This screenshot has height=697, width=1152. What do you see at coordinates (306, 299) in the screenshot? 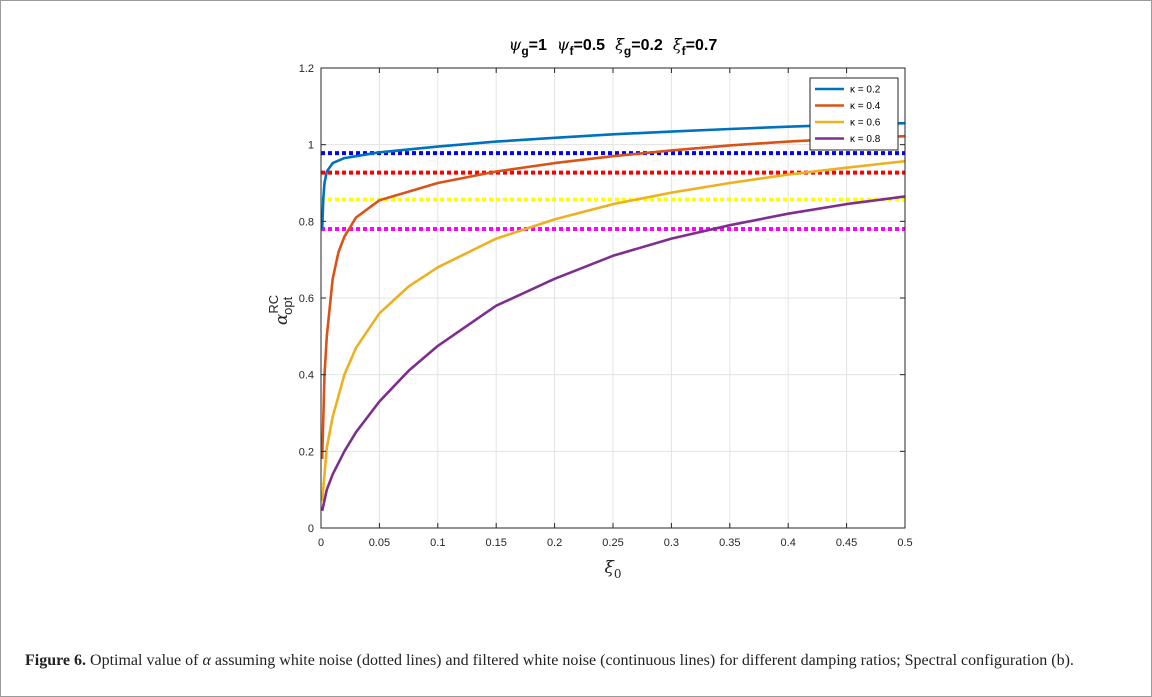
I see `y-tick-label: 0.6` at bounding box center [306, 299].